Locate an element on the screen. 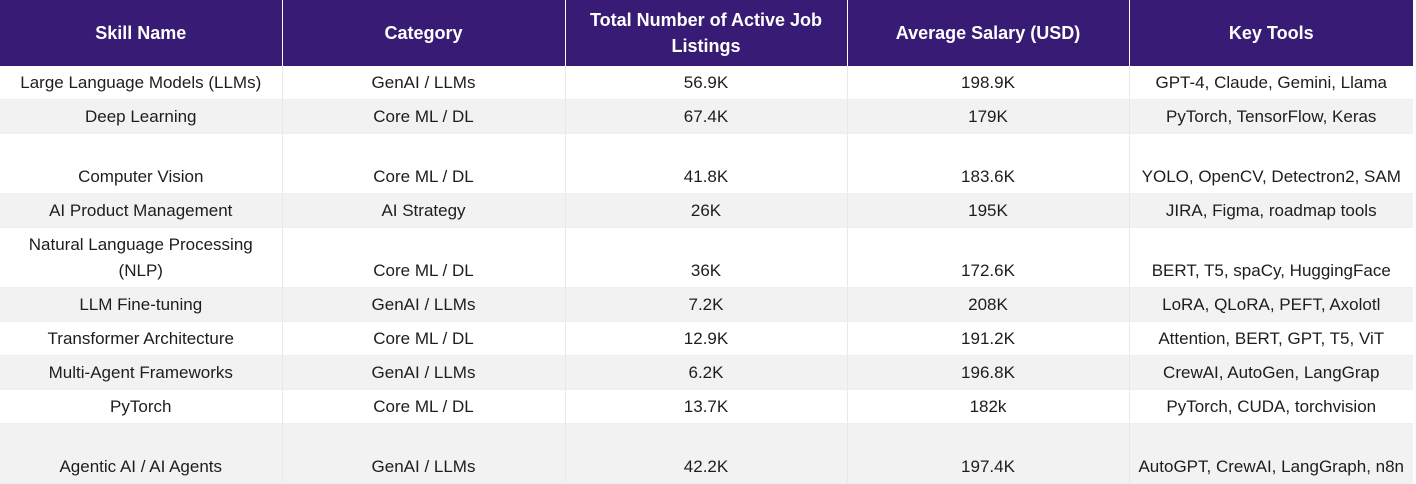 The width and height of the screenshot is (1416, 484). cell-job-listings: 6.2K is located at coordinates (706, 372).